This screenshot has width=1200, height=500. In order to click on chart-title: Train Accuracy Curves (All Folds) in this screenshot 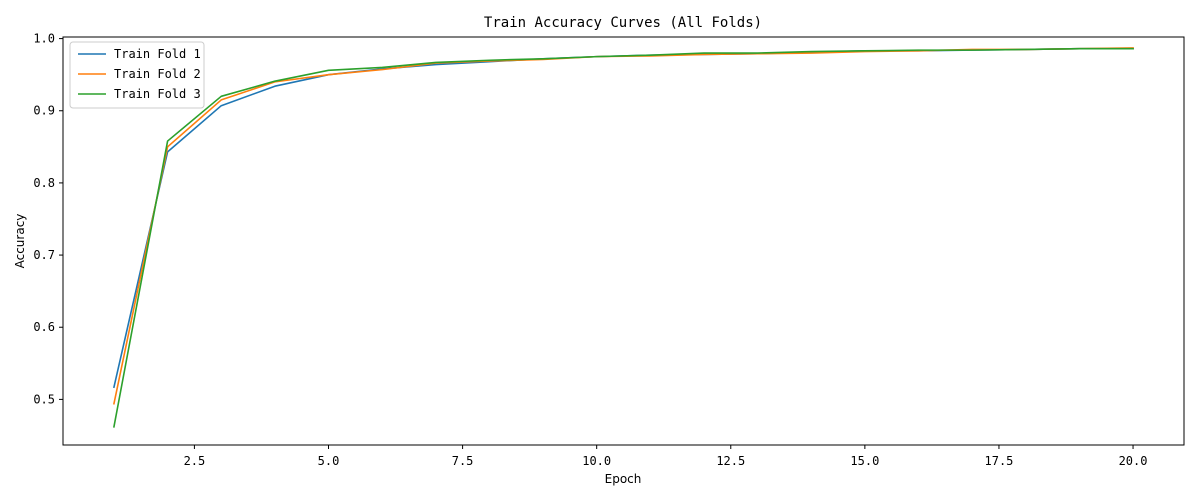, I will do `click(623, 23)`.